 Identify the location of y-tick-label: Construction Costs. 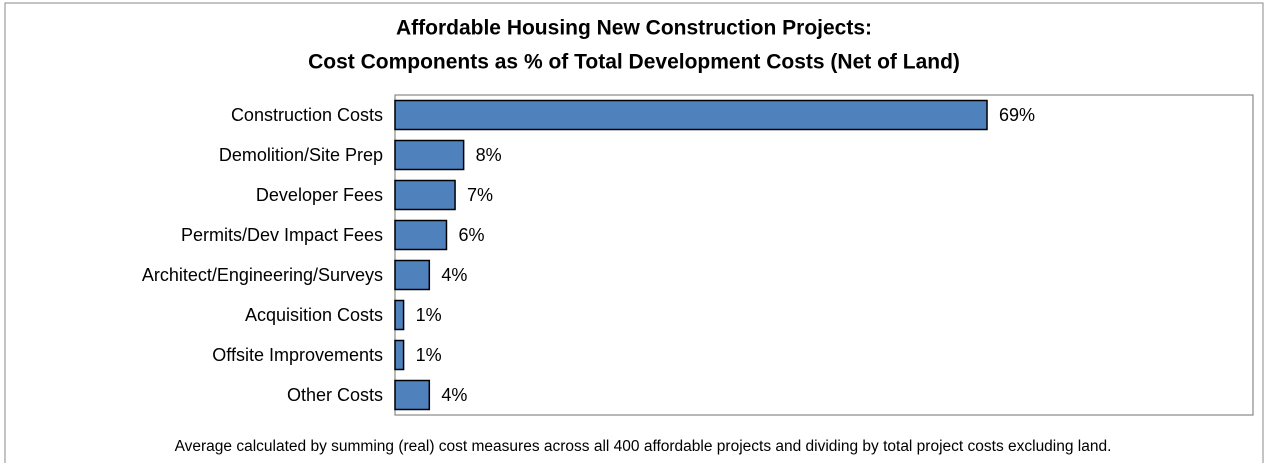
(307, 115).